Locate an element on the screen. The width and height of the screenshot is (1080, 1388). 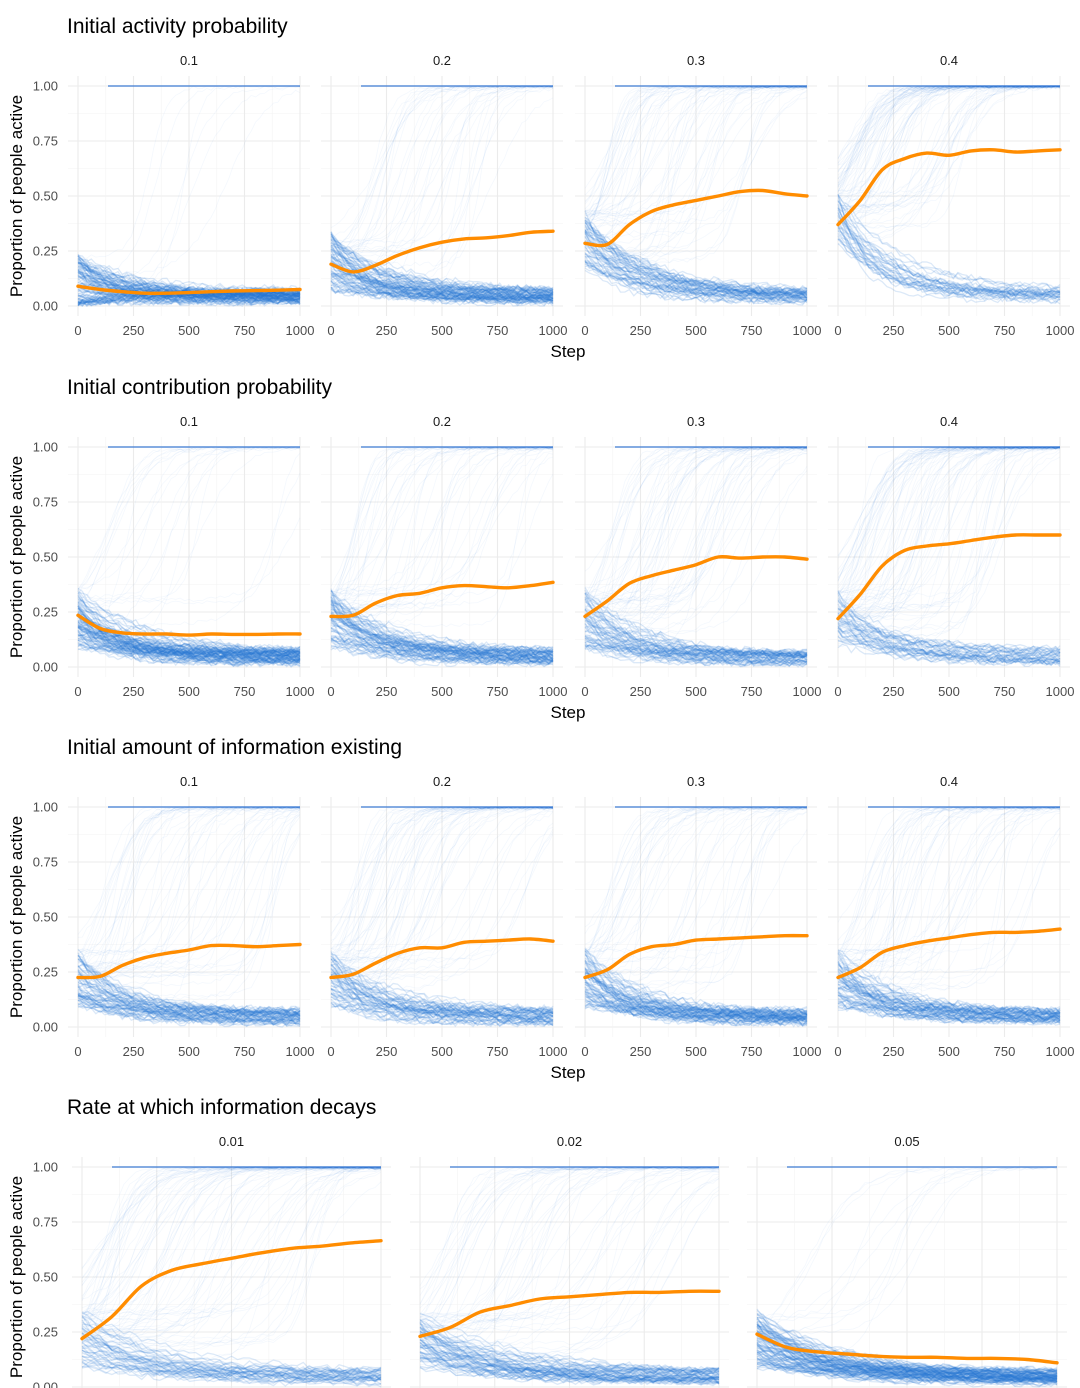
simulation-runs is located at coordinates (442, 557).